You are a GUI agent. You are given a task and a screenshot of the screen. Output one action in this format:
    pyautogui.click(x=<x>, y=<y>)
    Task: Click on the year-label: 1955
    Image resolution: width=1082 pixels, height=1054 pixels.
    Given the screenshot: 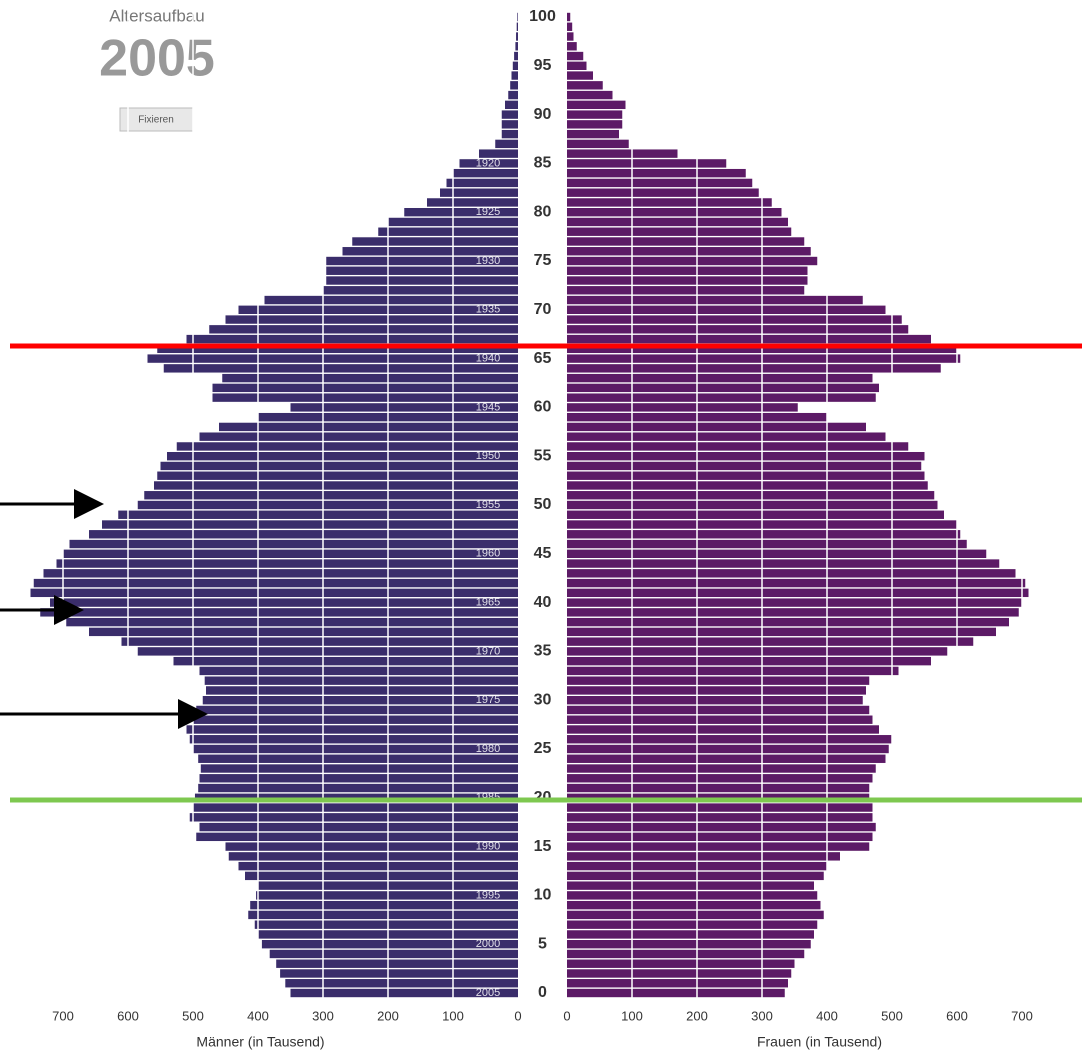 What is the action you would take?
    pyautogui.click(x=488, y=505)
    